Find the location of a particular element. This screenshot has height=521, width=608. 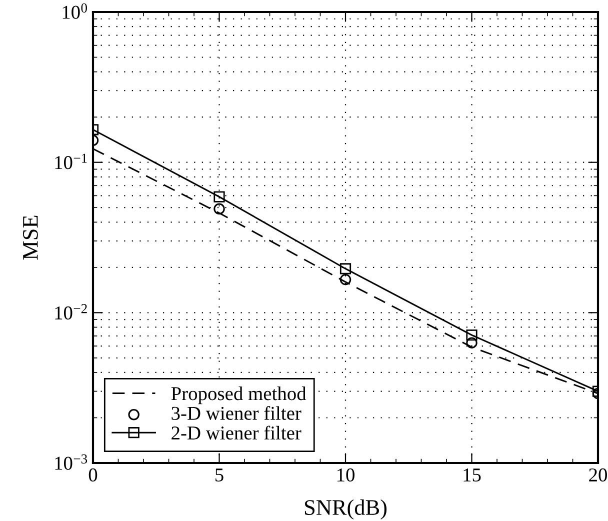

x-tick-label: 10 is located at coordinates (345, 475).